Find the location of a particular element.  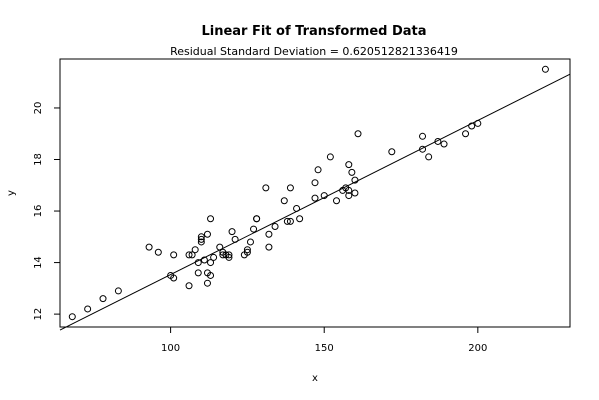

x-tick-label: 150 is located at coordinates (324, 348).